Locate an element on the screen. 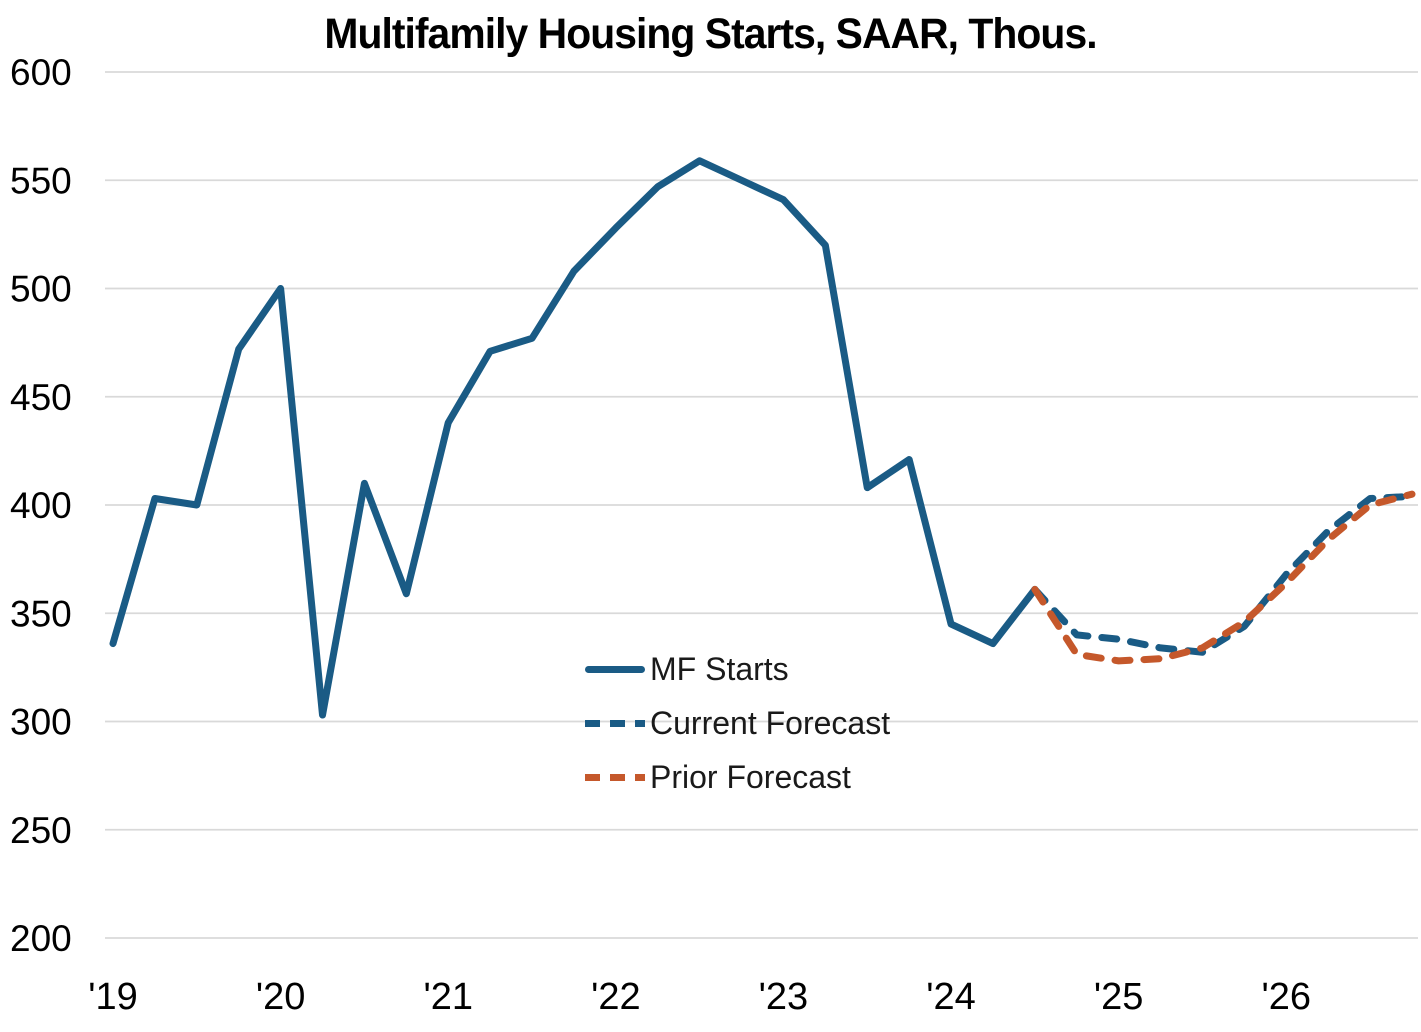 Image resolution: width=1421 pixels, height=1032 pixels. y-tick-label-250: 250 is located at coordinates (41, 830).